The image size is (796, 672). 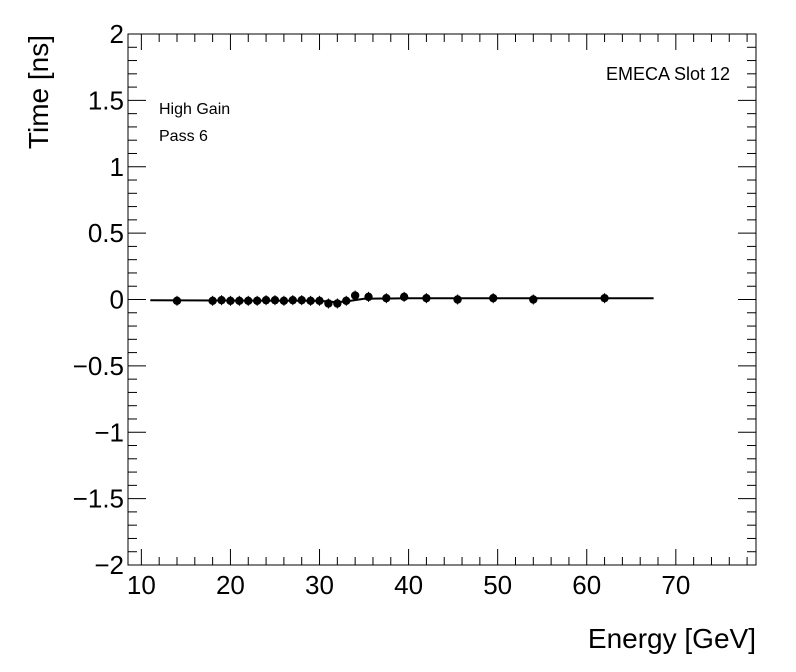 I want to click on x-tick-label: 40, so click(x=408, y=585).